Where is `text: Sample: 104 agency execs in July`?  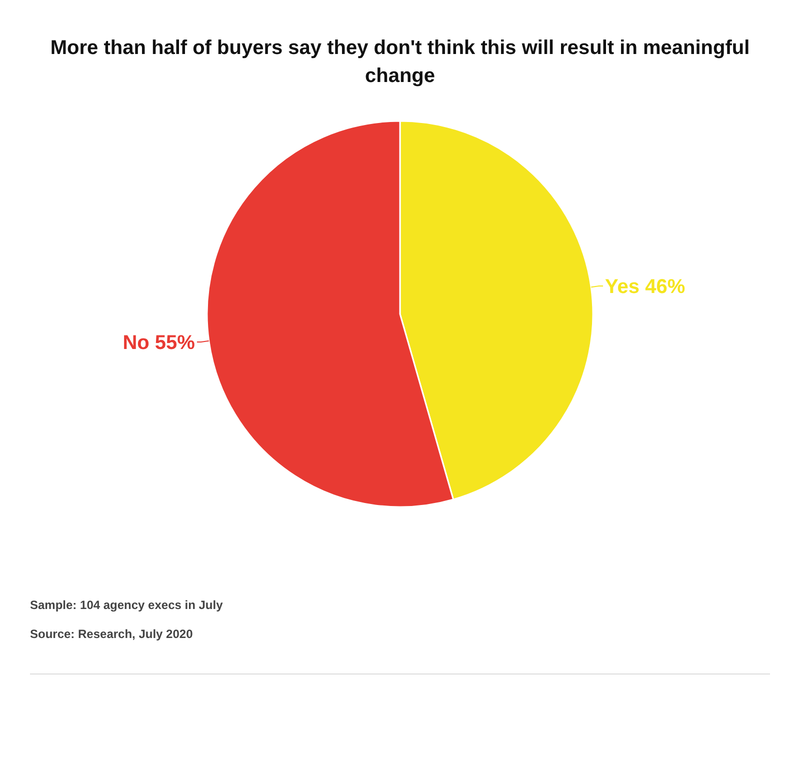 text: Sample: 104 agency execs in July is located at coordinates (127, 605).